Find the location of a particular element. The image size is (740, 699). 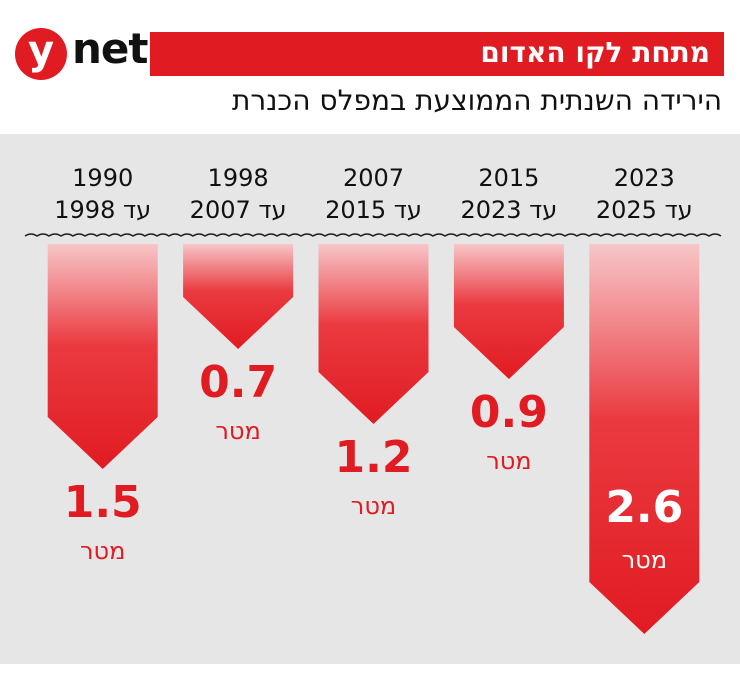

tick-label-year: 2015 is located at coordinates (508, 178).